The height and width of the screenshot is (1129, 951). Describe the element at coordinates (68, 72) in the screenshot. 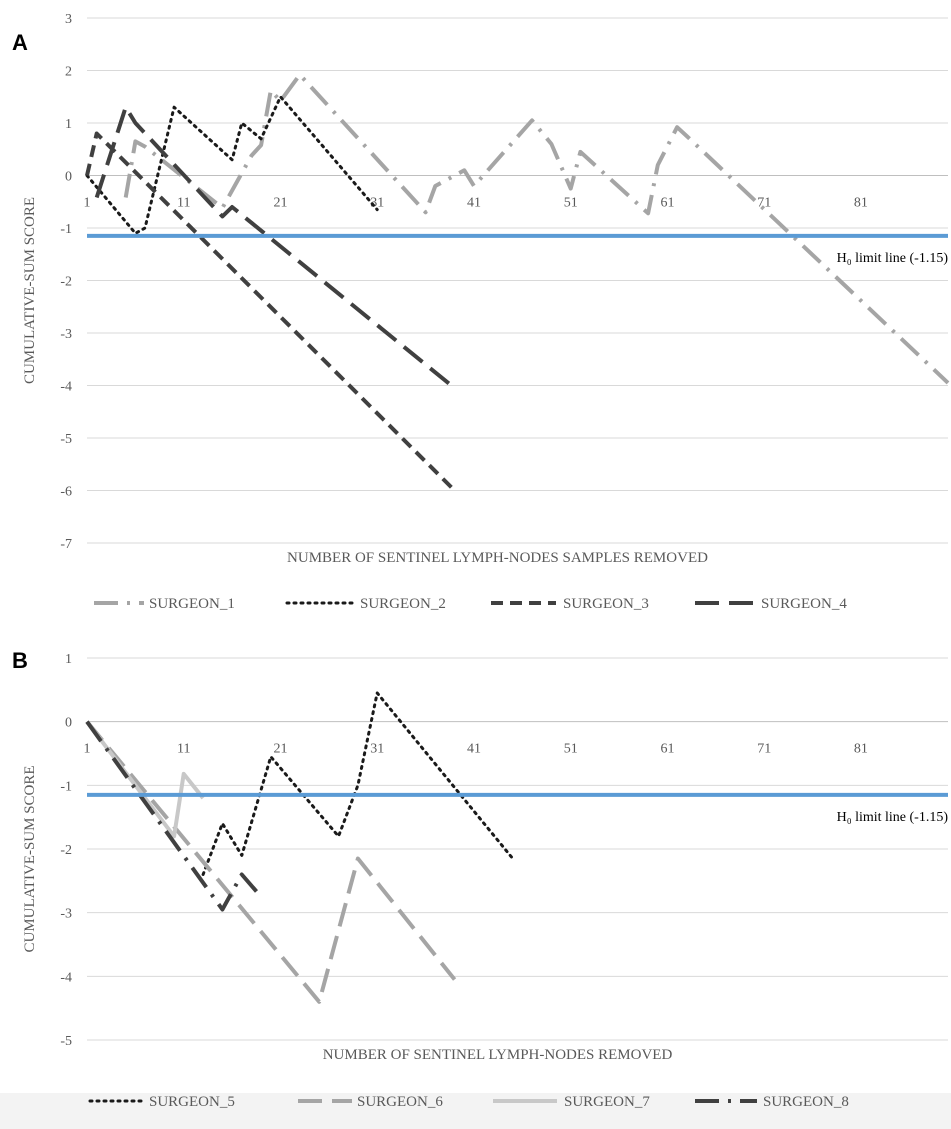

I see `y-tick-label: 2` at that location.